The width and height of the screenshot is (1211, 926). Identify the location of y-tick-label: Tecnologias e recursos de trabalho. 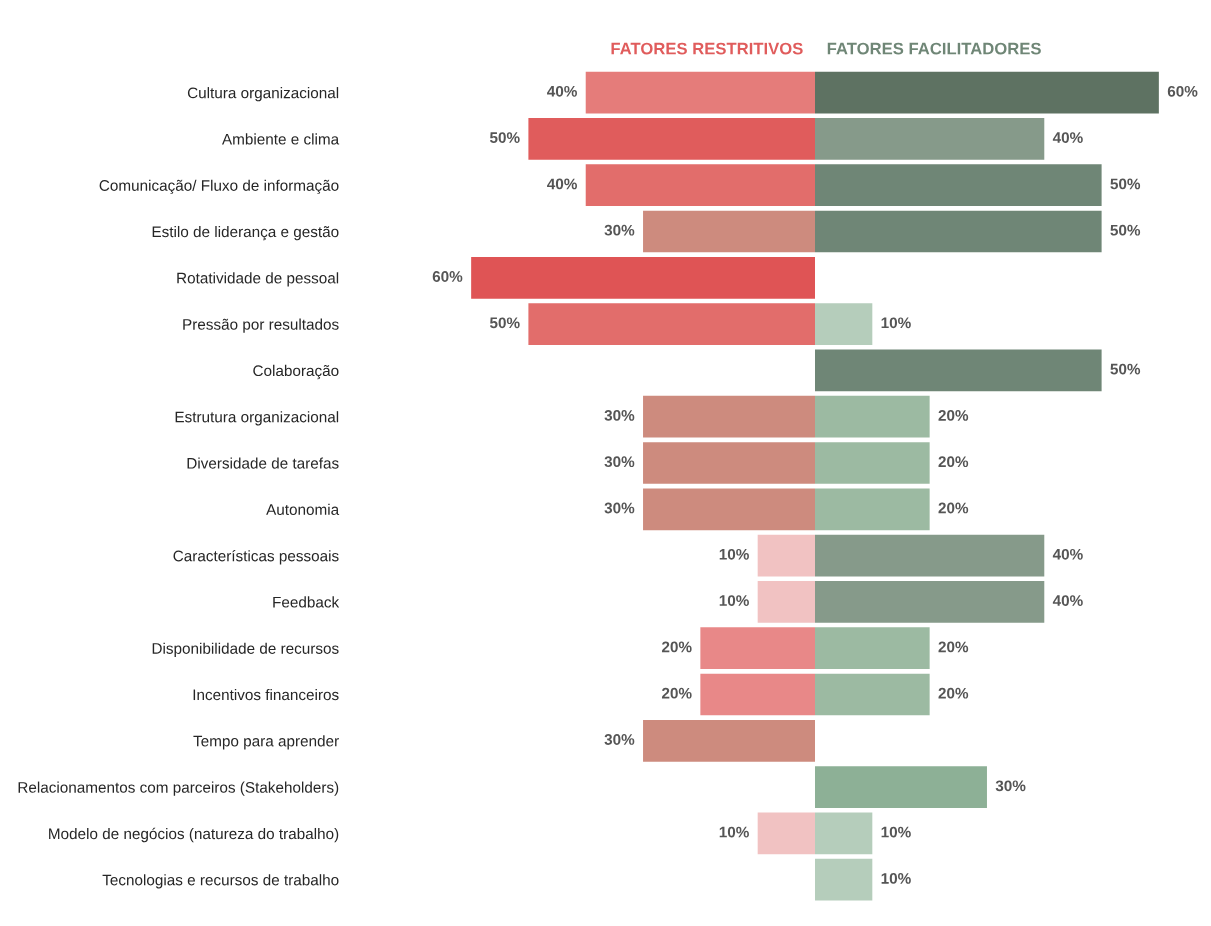
(220, 881).